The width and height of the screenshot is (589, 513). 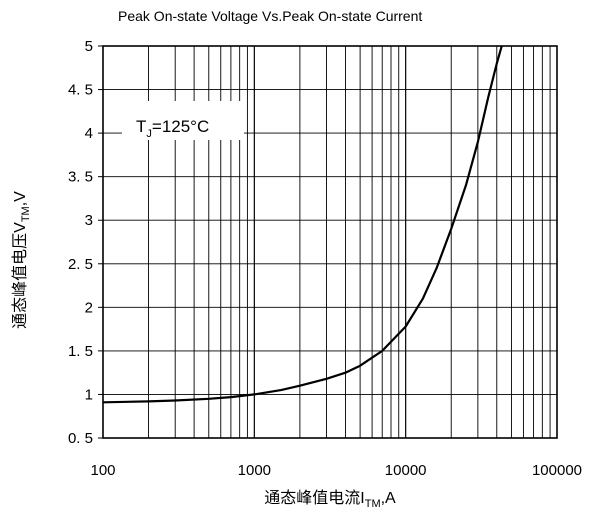 I want to click on y-tick-label: 2, so click(x=89, y=307).